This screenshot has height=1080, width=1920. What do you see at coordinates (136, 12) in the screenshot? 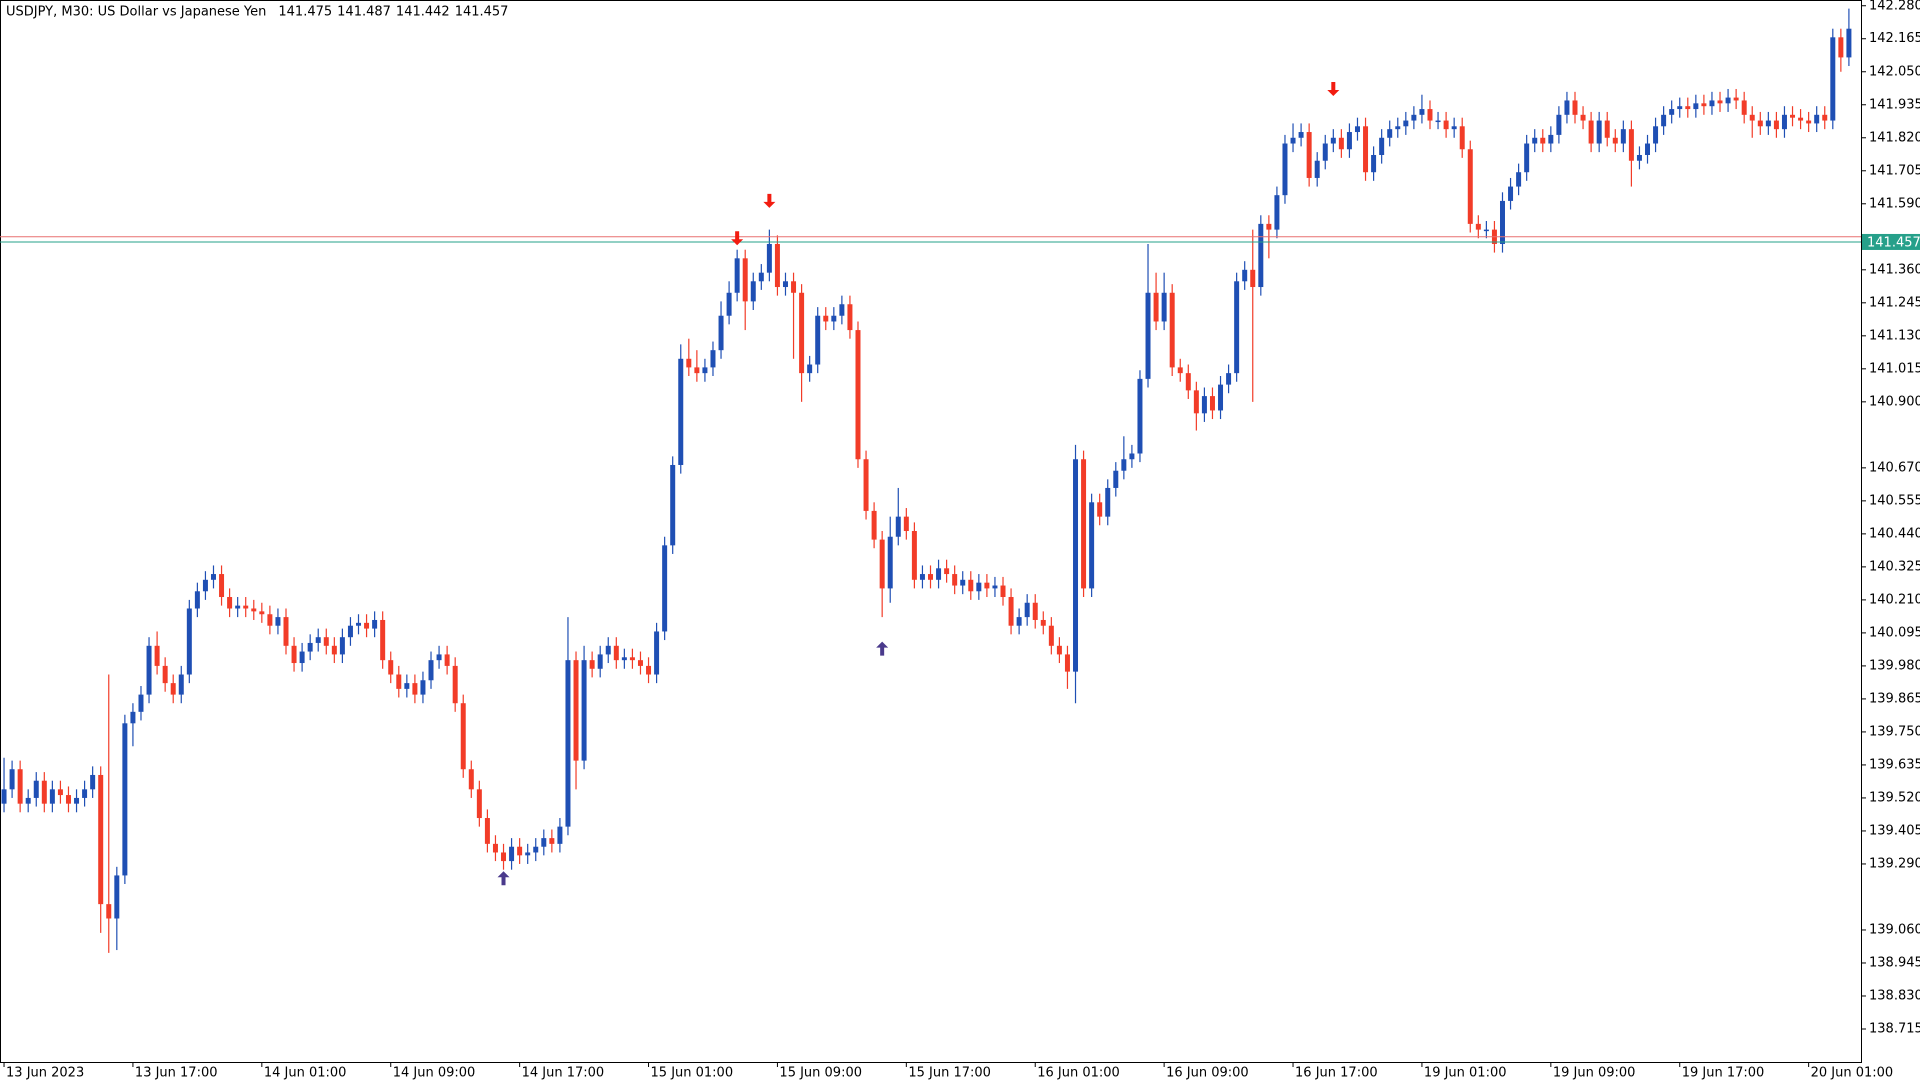
I see `chart-title: USDJPY, M30: US Dollar vs Japanese Yen` at bounding box center [136, 12].